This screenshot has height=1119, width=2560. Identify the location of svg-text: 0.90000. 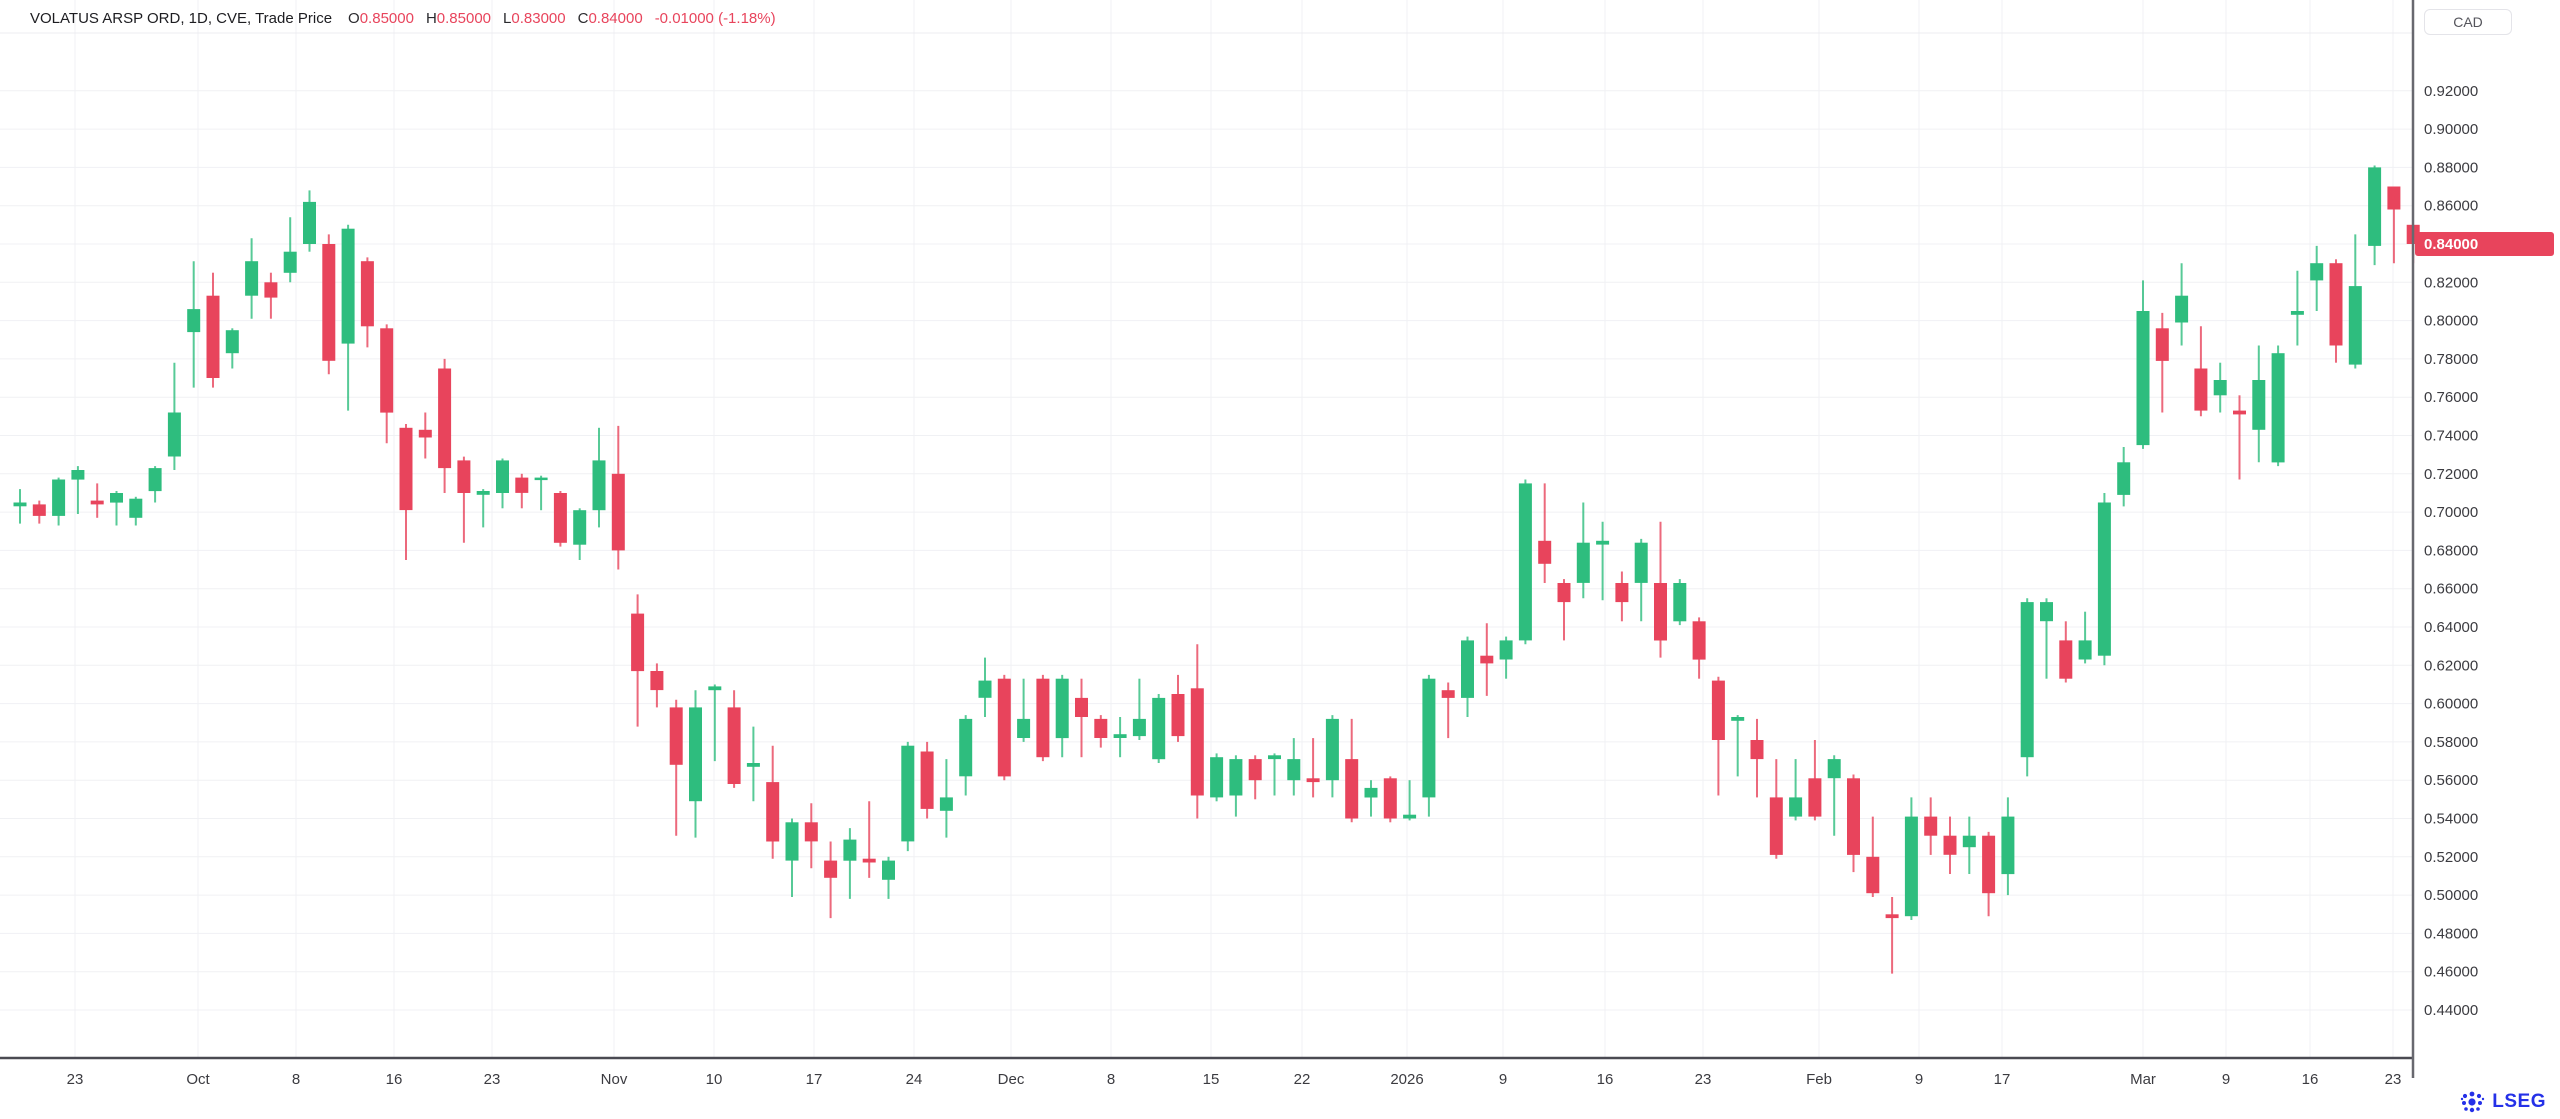
(2451, 129).